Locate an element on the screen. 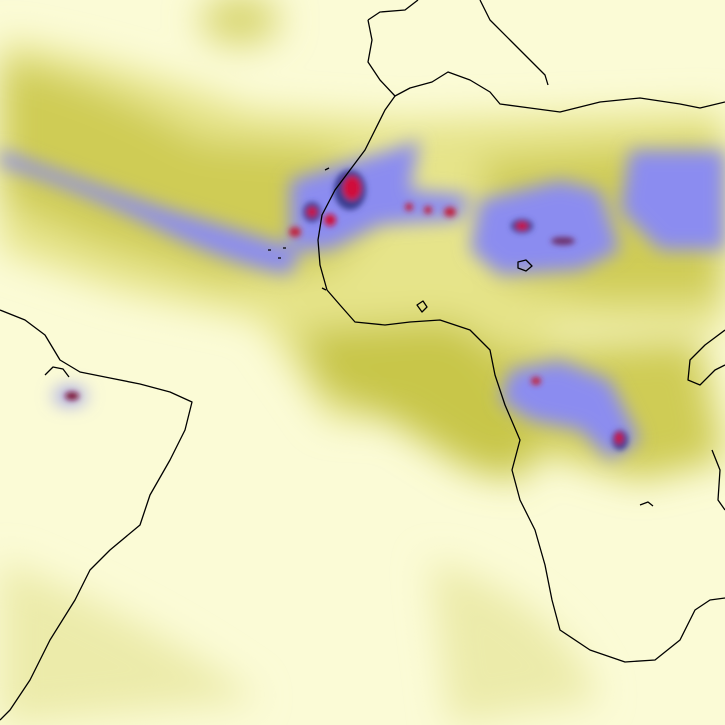 The image size is (725, 725). island-amazon is located at coordinates (57, 372).